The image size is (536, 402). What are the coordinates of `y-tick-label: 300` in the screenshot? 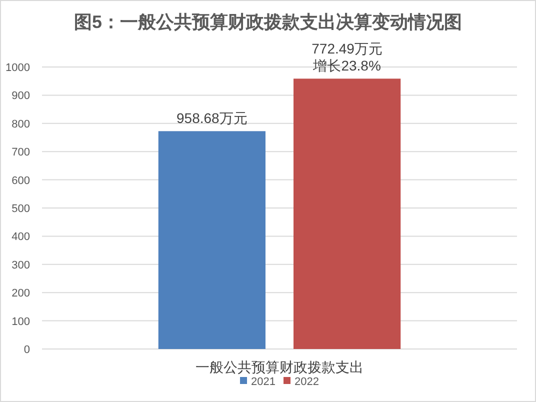 It's located at (21, 265).